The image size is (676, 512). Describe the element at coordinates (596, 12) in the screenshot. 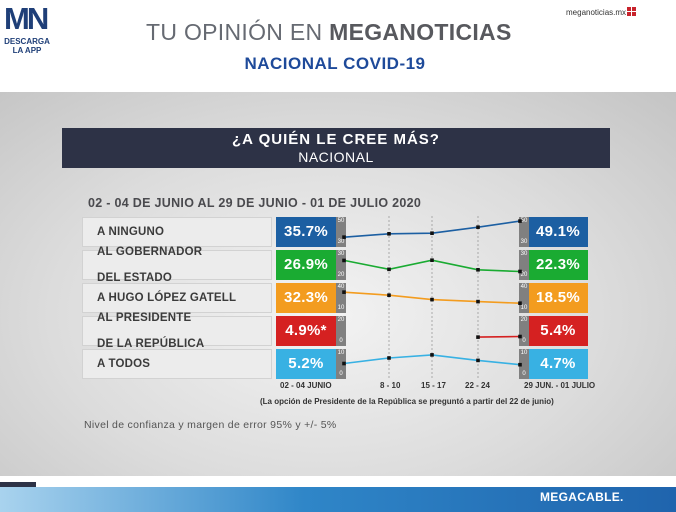

I see `site-link: meganoticias.mx` at that location.